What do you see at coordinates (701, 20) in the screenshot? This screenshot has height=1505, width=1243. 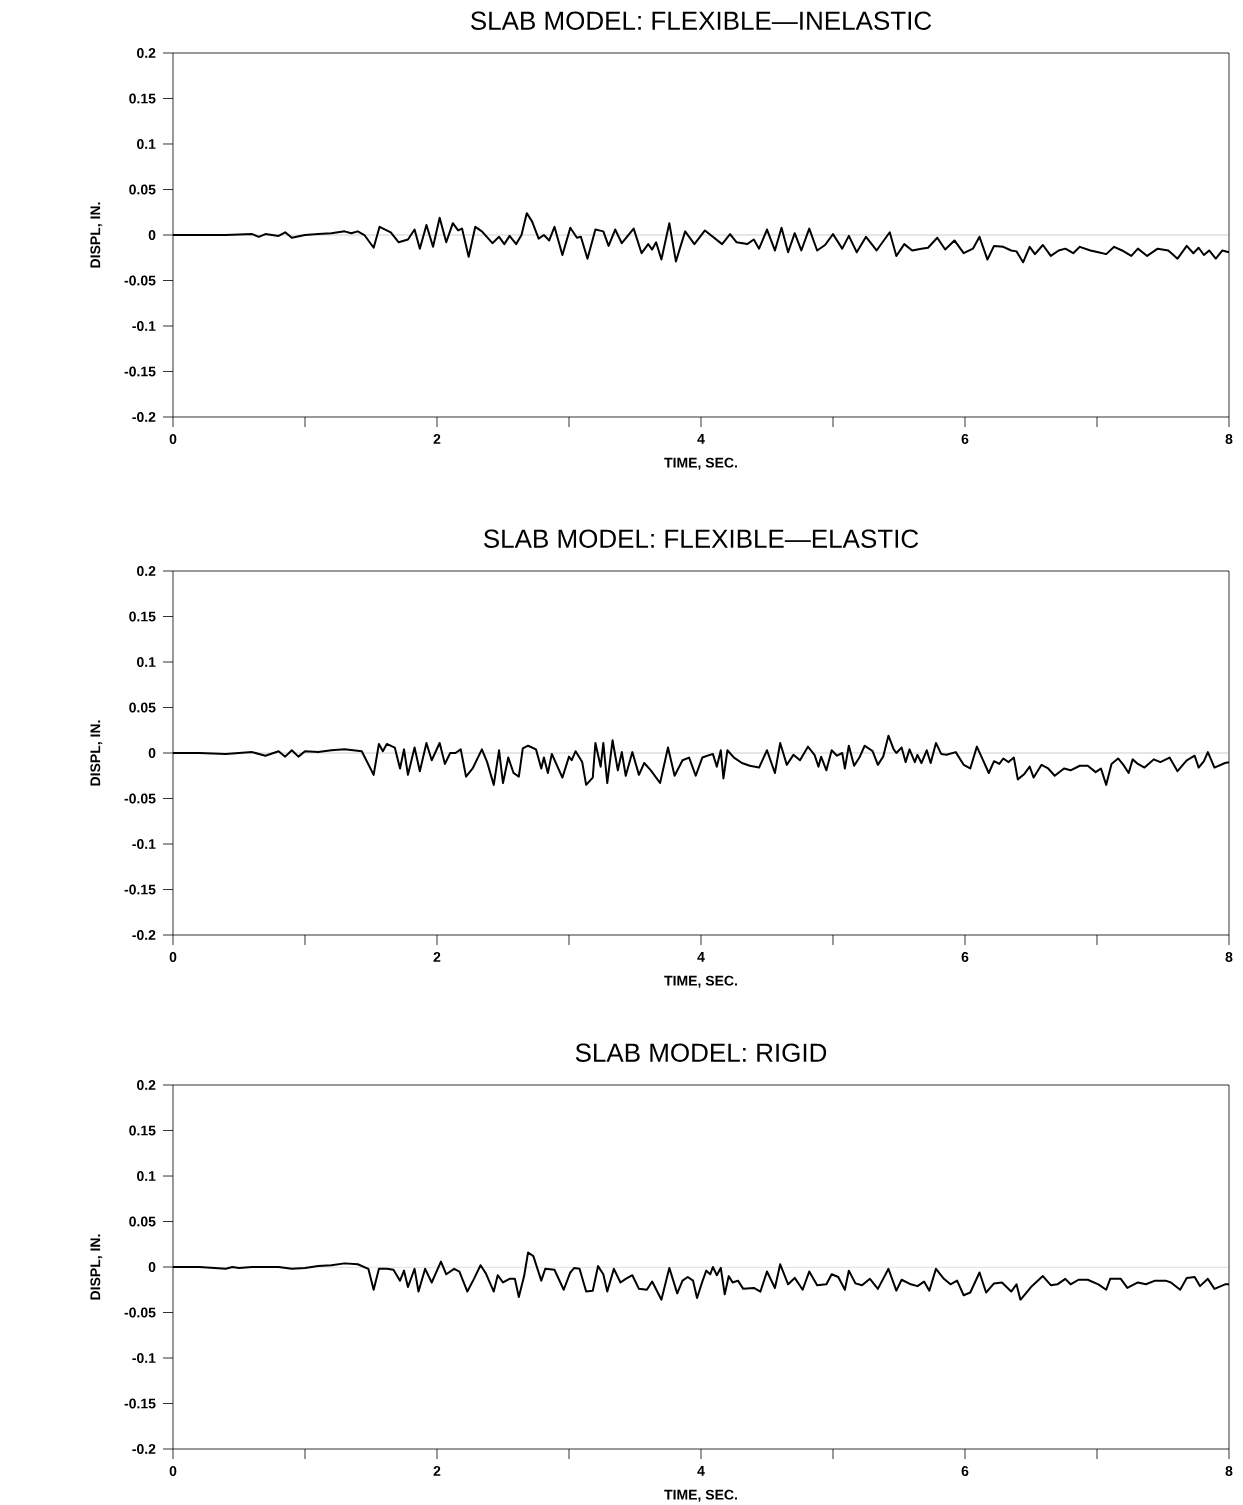 I see `chart-title: SLAB MODEL: FLEXIBLE—INELASTIC` at bounding box center [701, 20].